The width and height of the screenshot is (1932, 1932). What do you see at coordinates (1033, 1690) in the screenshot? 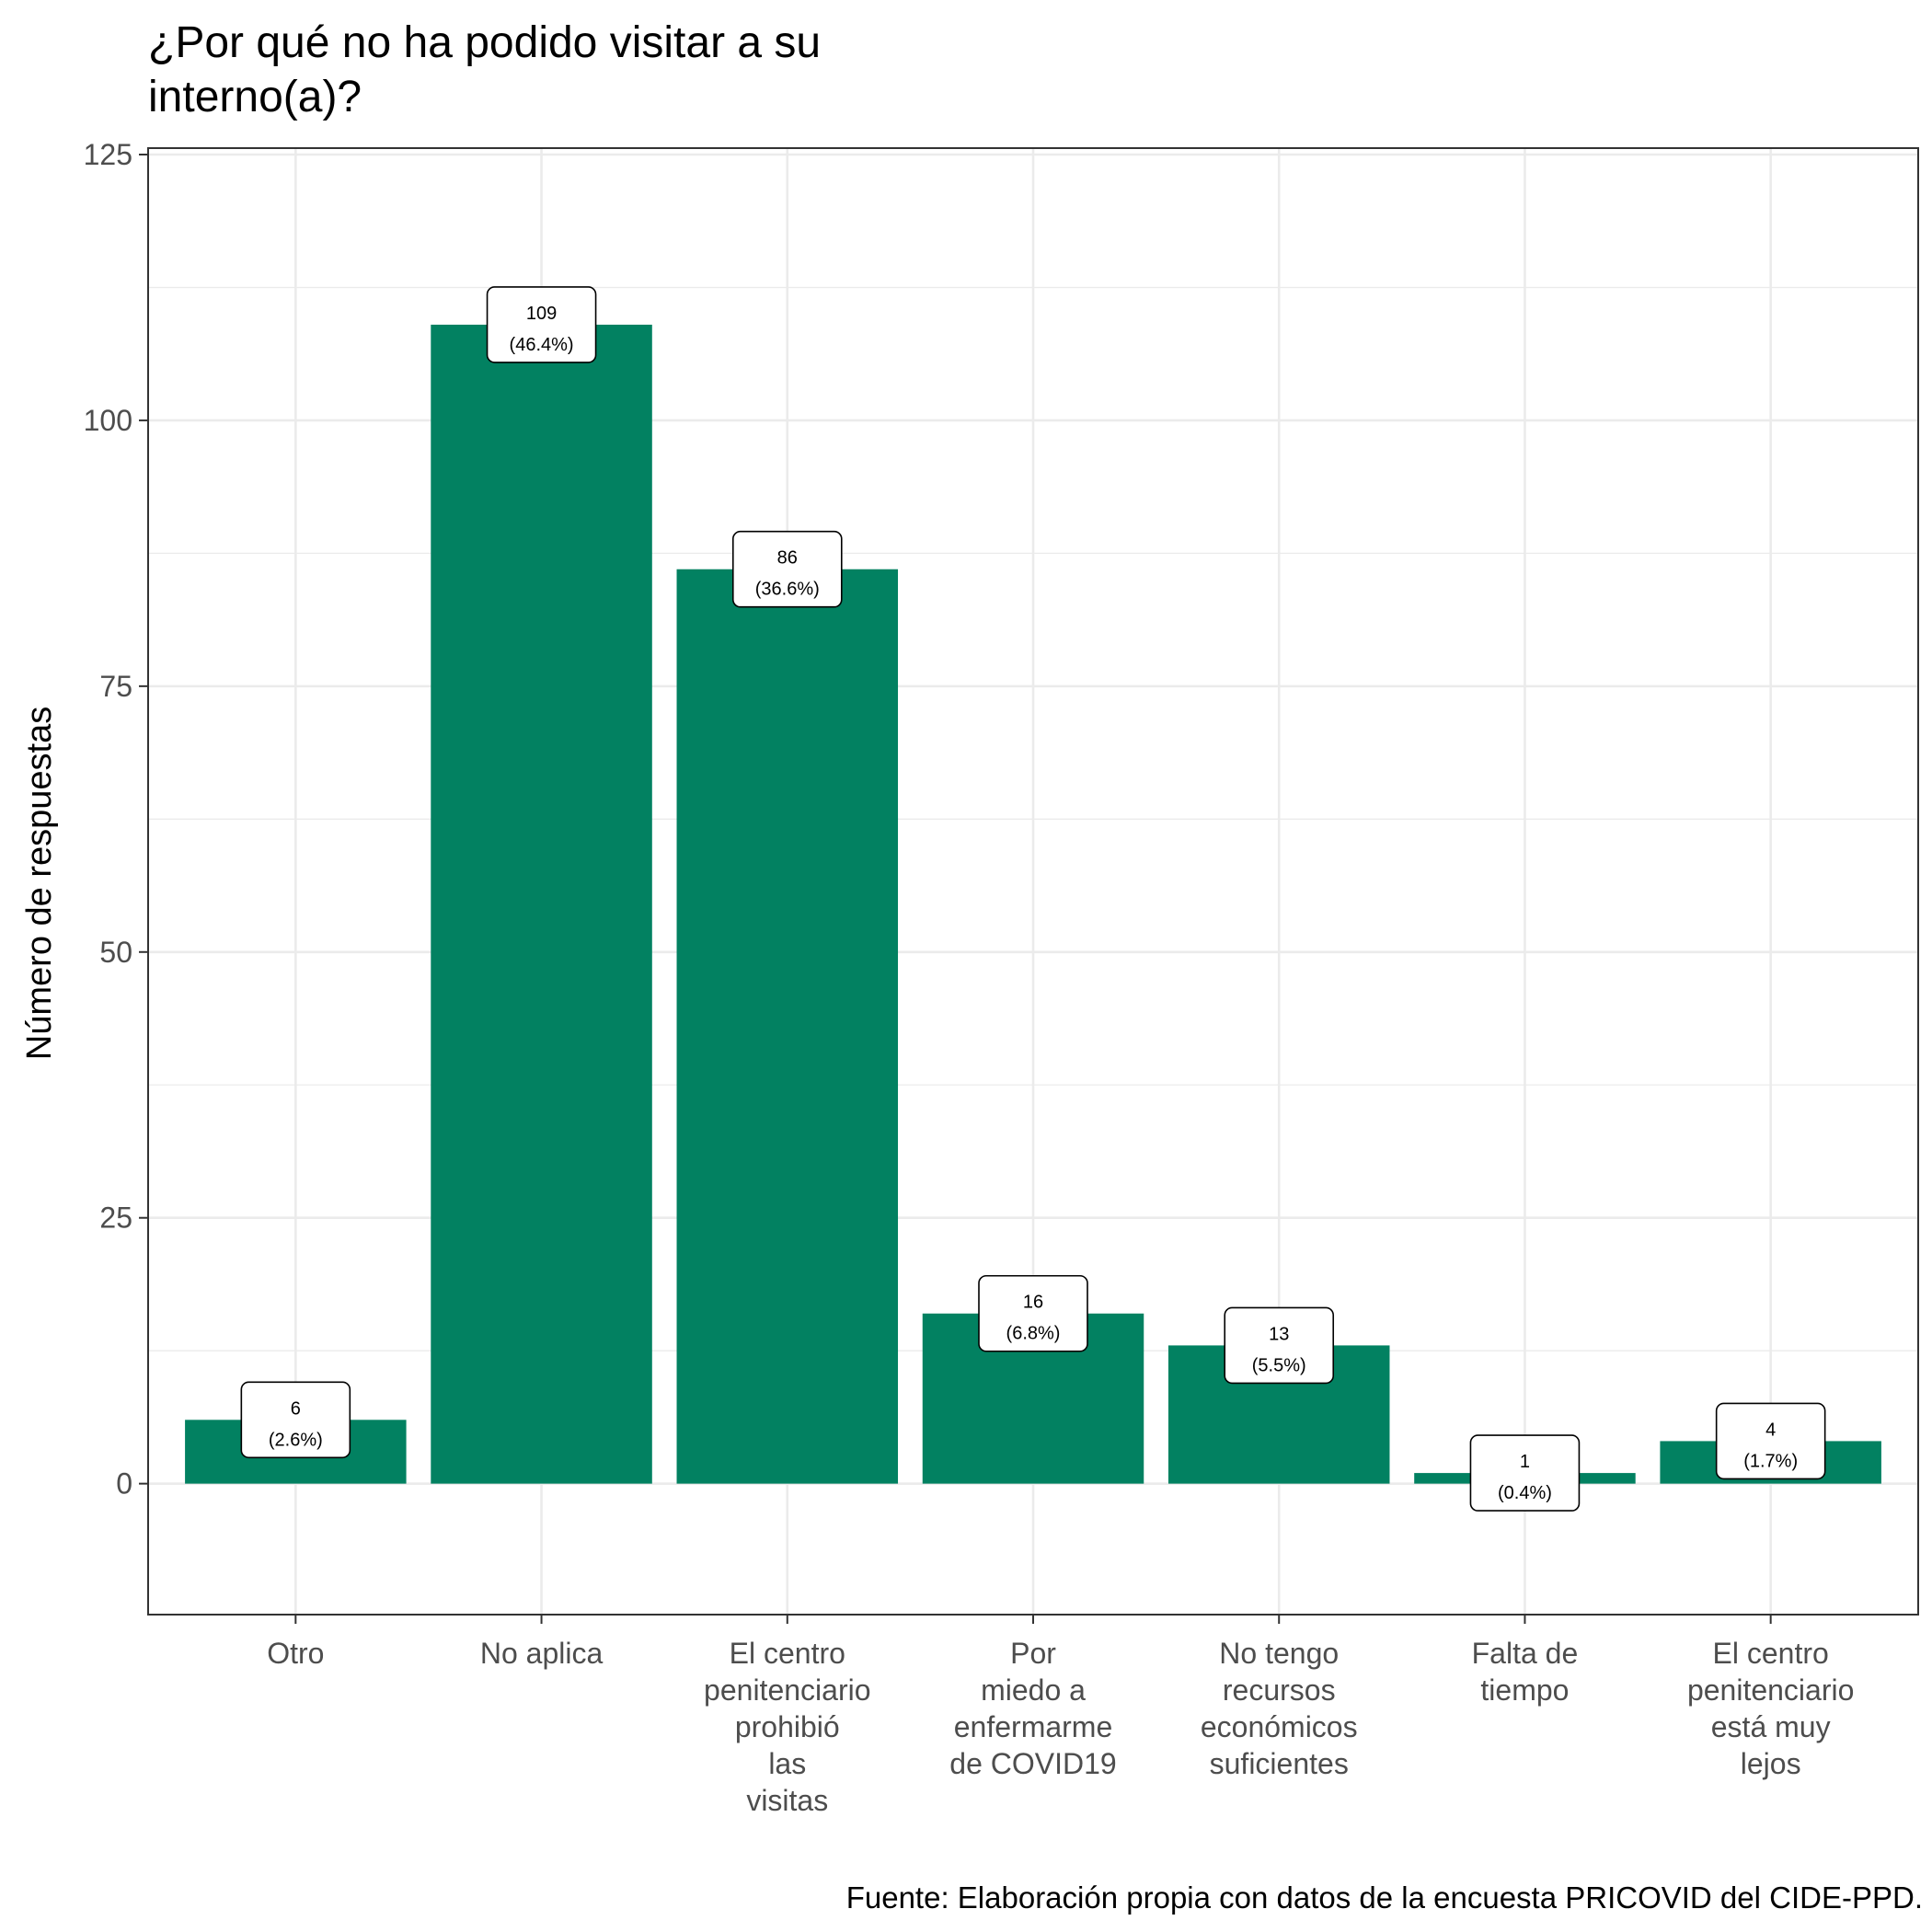
I see `x-tick-label: miedo a` at bounding box center [1033, 1690].